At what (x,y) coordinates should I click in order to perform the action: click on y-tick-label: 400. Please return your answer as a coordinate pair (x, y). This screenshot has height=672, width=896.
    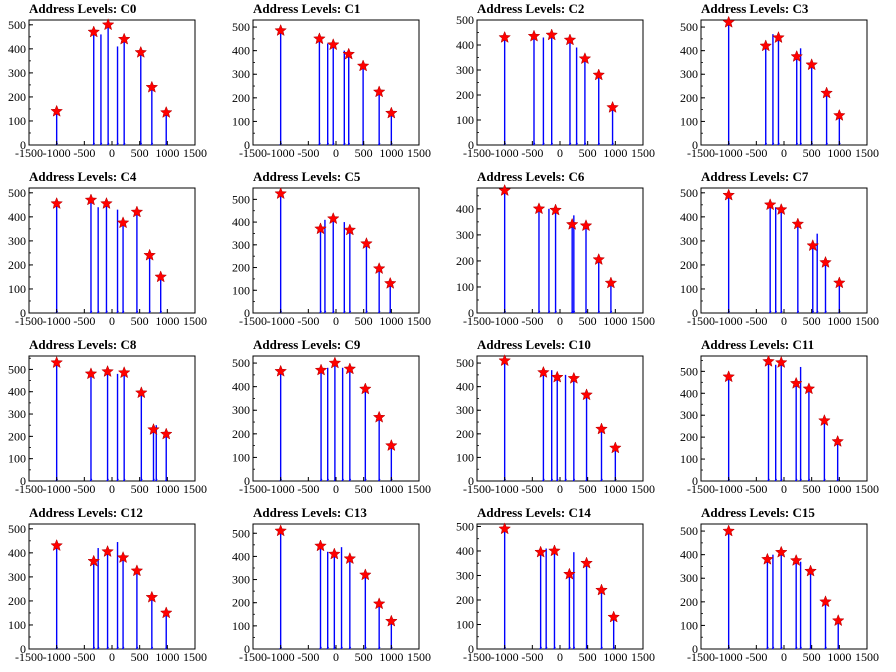
    Looking at the image, I should click on (689, 217).